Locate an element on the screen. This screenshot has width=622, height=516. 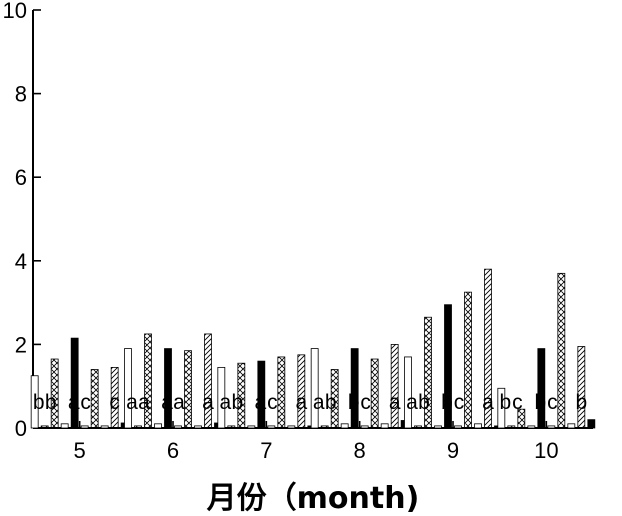
y-tick-label: 10 is located at coordinates (15, 11).